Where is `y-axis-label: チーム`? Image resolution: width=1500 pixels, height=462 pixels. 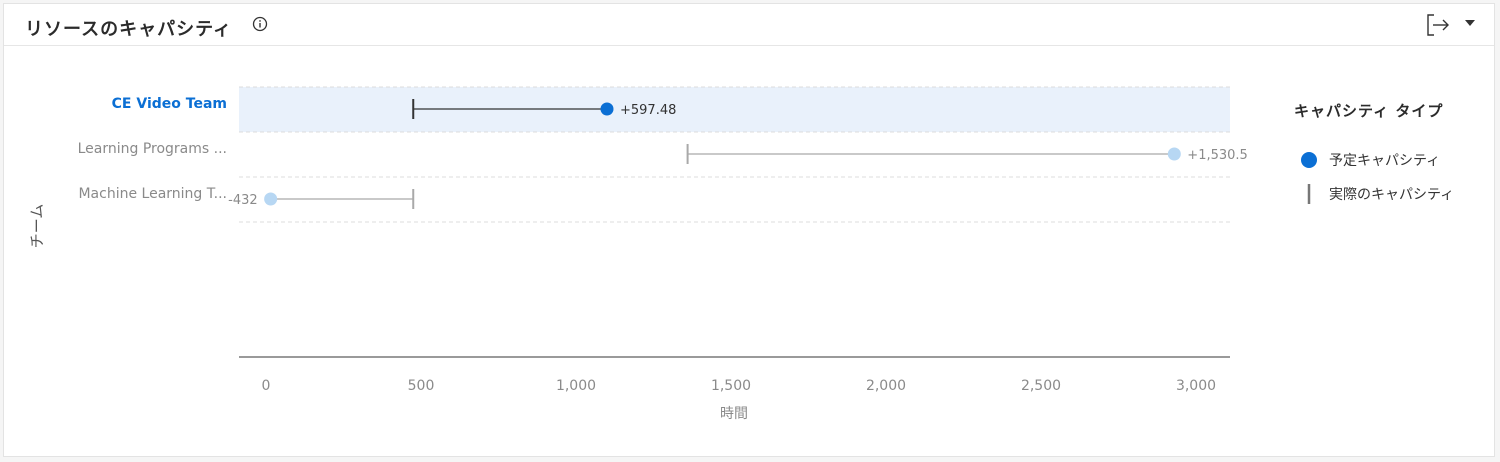 y-axis-label: チーム is located at coordinates (37, 226).